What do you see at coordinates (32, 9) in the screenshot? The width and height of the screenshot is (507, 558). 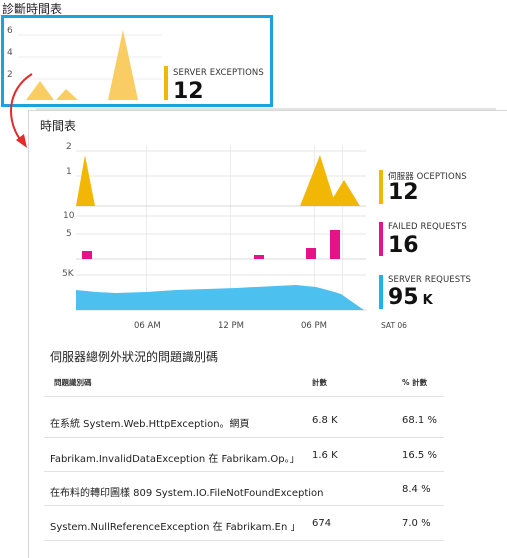 I see `tile-title: 診斷時間表` at bounding box center [32, 9].